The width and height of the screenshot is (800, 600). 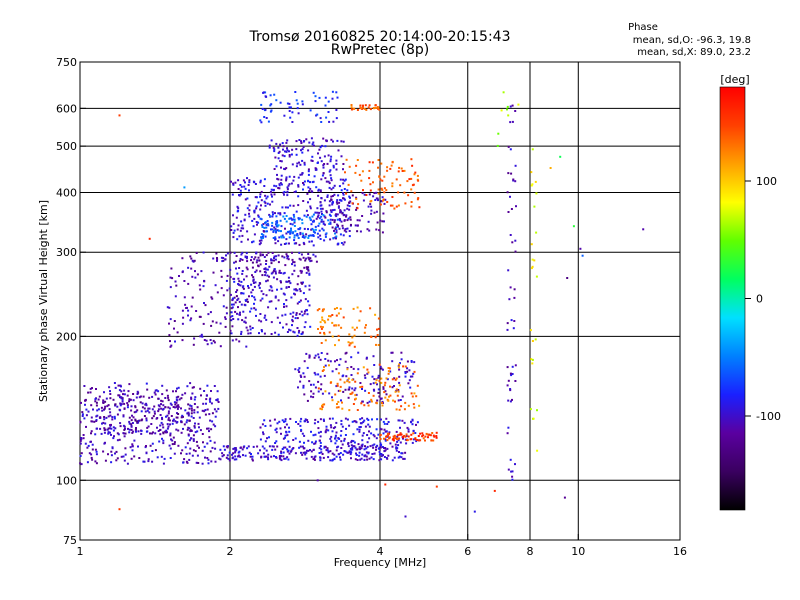 What do you see at coordinates (66, 252) in the screenshot?
I see `y-tick-label: 300` at bounding box center [66, 252].